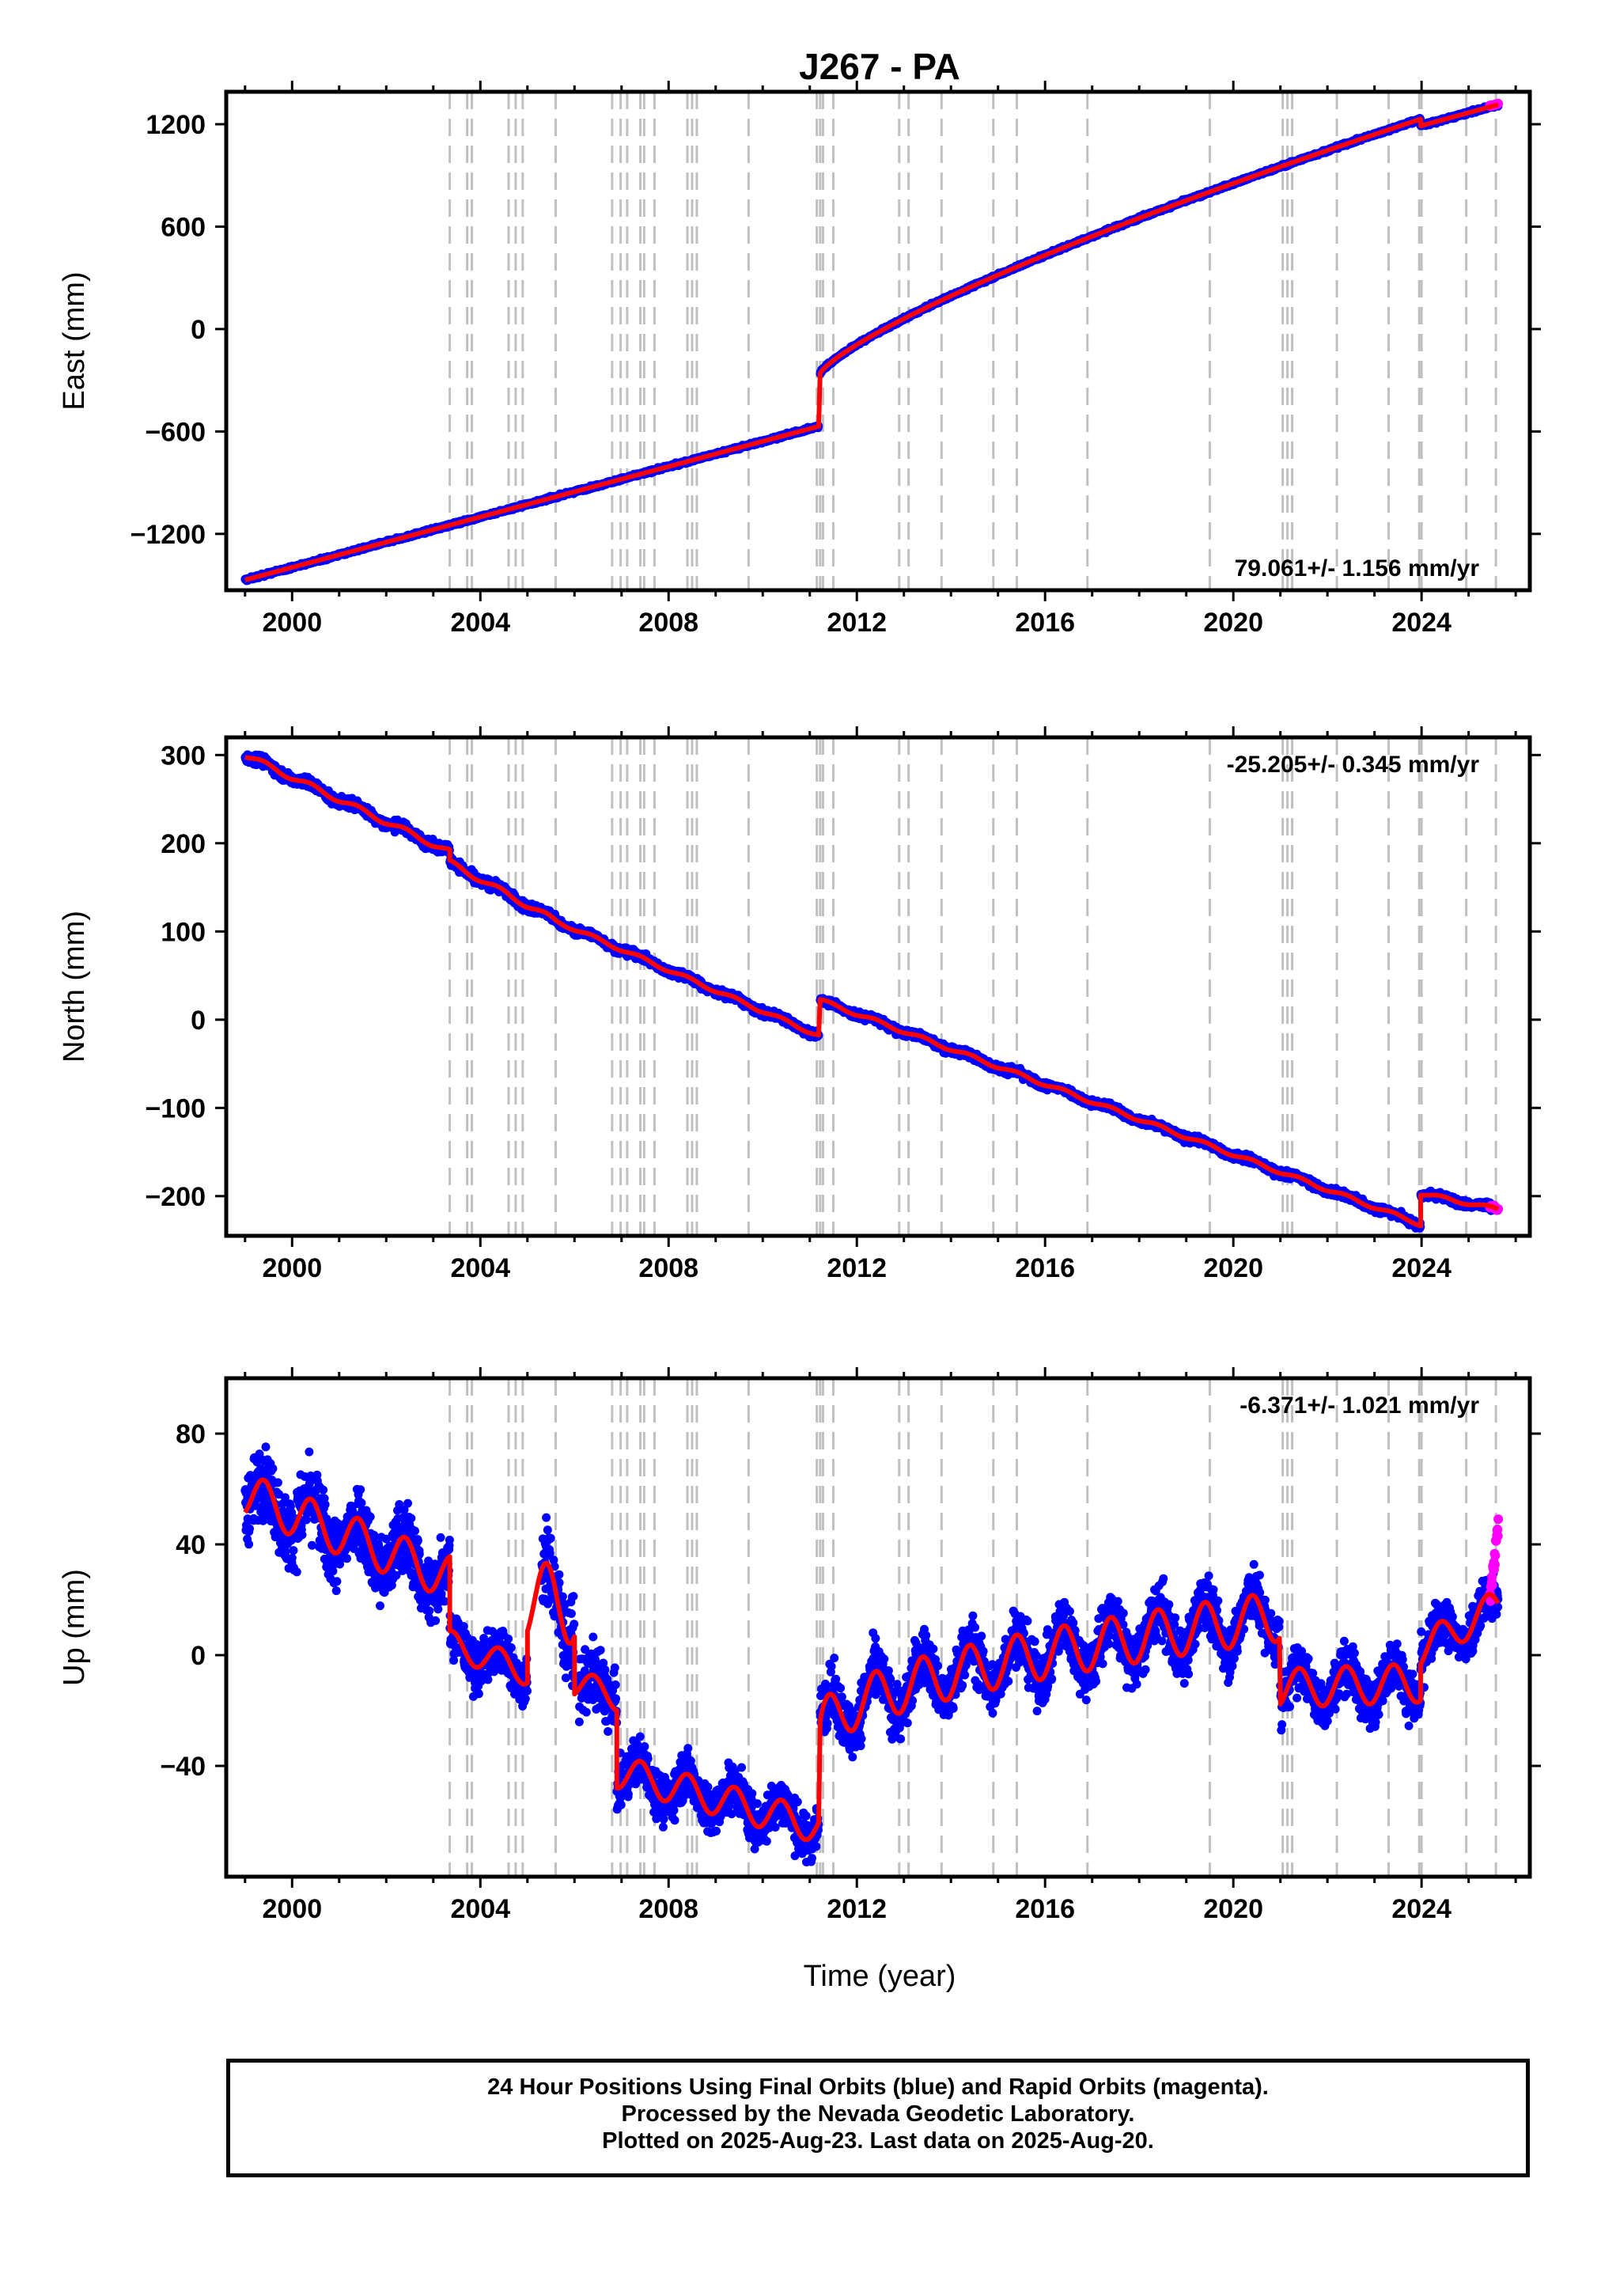 This screenshot has width=1601, height=2296. What do you see at coordinates (183, 227) in the screenshot?
I see `y-tick-label: 600` at bounding box center [183, 227].